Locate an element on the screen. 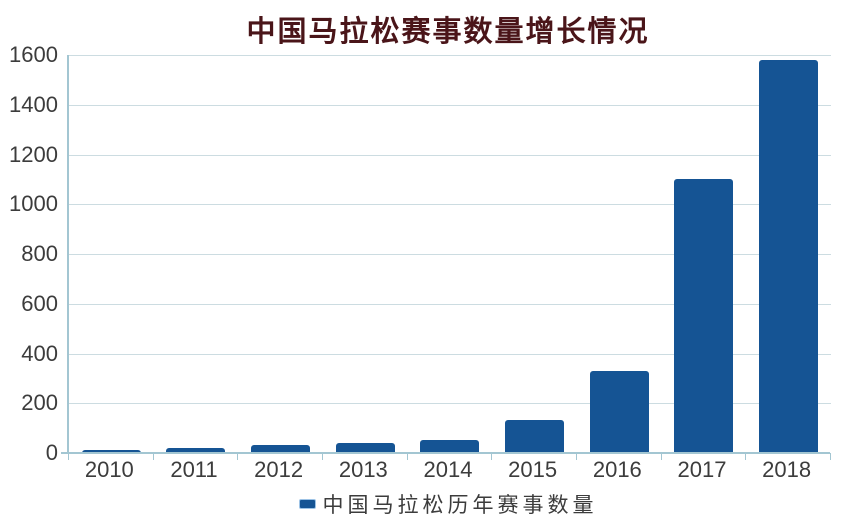  y-axis-label: 1400 is located at coordinates (33, 104).